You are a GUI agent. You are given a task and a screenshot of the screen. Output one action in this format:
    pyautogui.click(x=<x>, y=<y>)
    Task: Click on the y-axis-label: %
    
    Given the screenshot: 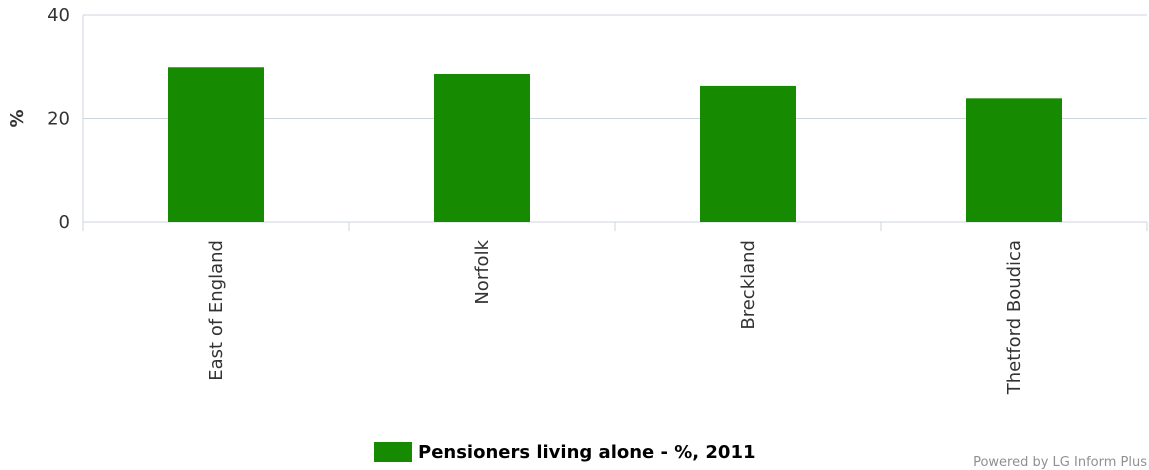 What is the action you would take?
    pyautogui.click(x=17, y=118)
    